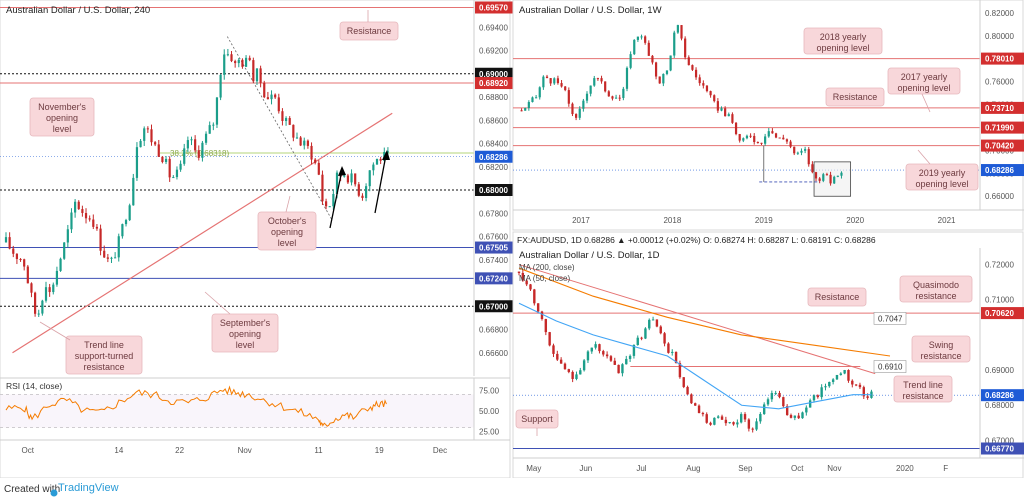 The image size is (1024, 502). I want to click on daily-level-tag-label: 0.66770, so click(999, 449).